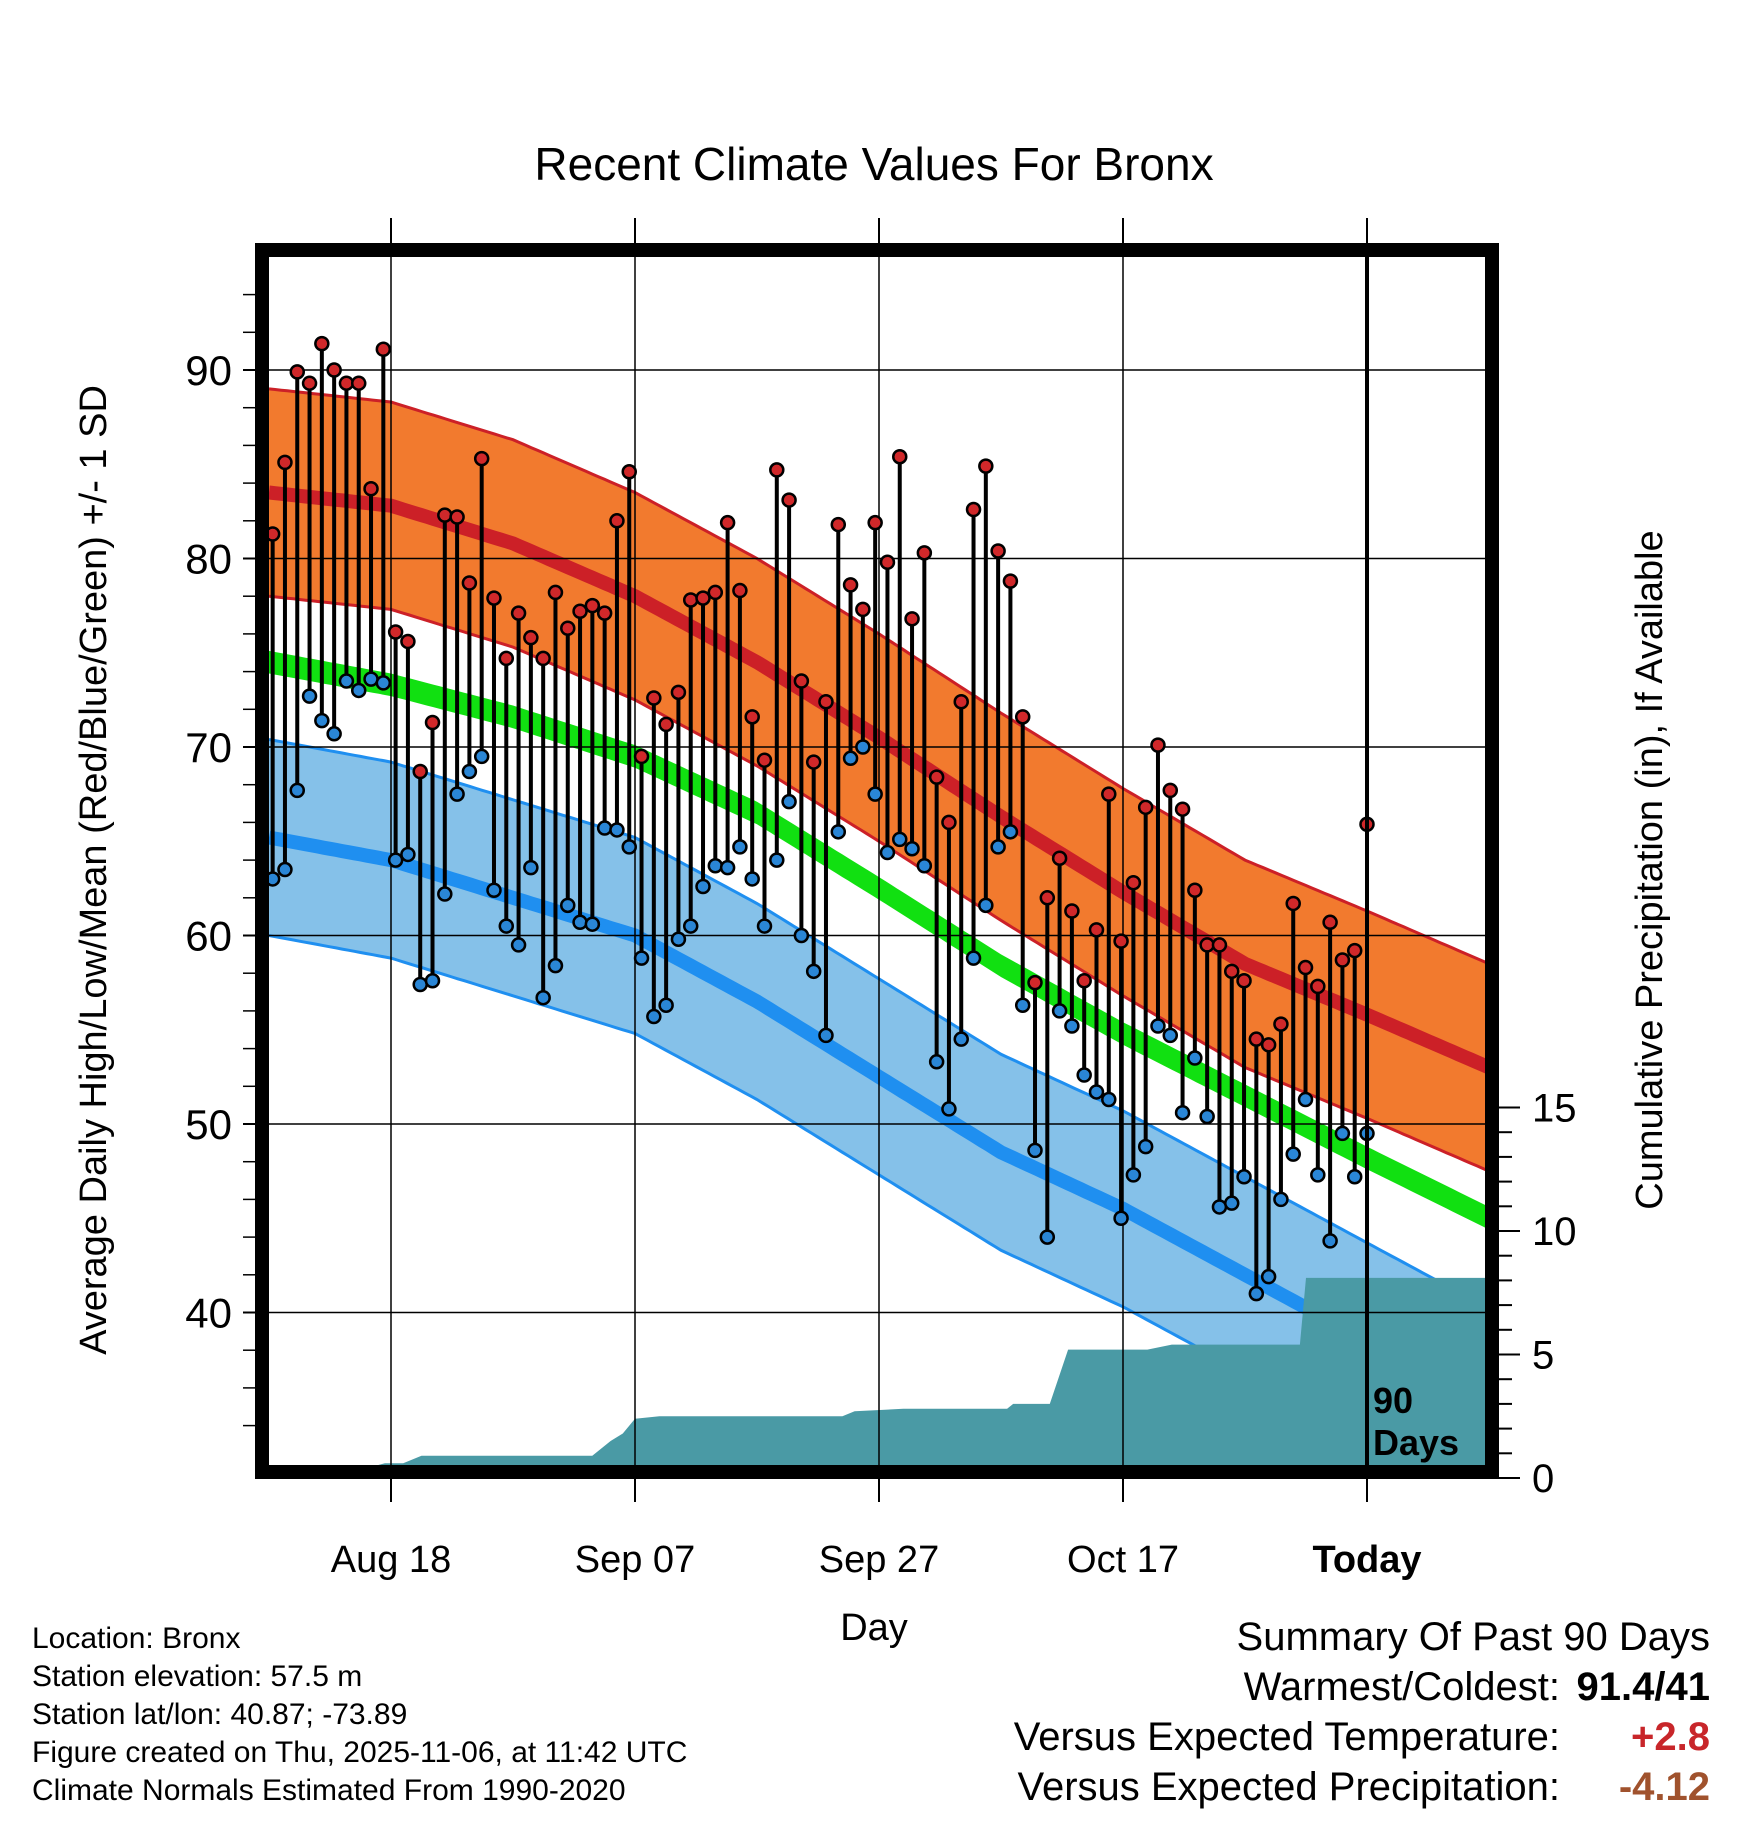 Image resolution: width=1748 pixels, height=1828 pixels. What do you see at coordinates (208, 559) in the screenshot?
I see `y-tick-label: 80` at bounding box center [208, 559].